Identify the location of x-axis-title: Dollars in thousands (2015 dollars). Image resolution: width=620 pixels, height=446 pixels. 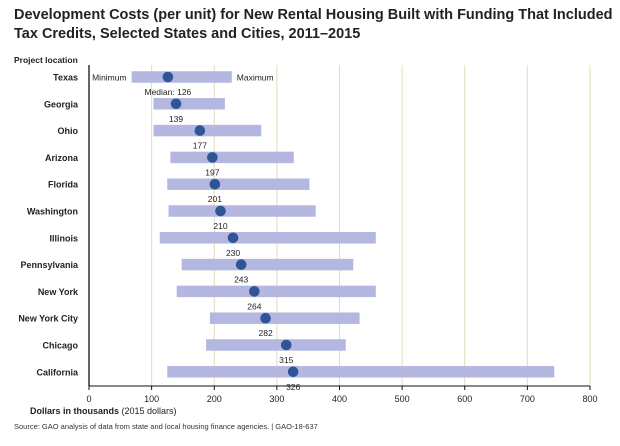
(103, 411).